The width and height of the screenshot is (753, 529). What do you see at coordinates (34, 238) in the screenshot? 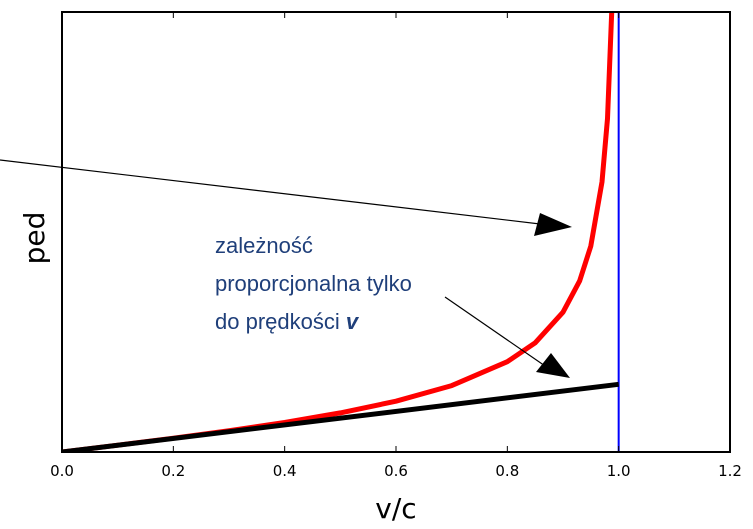
I see `y-axis-label: ped` at bounding box center [34, 238].